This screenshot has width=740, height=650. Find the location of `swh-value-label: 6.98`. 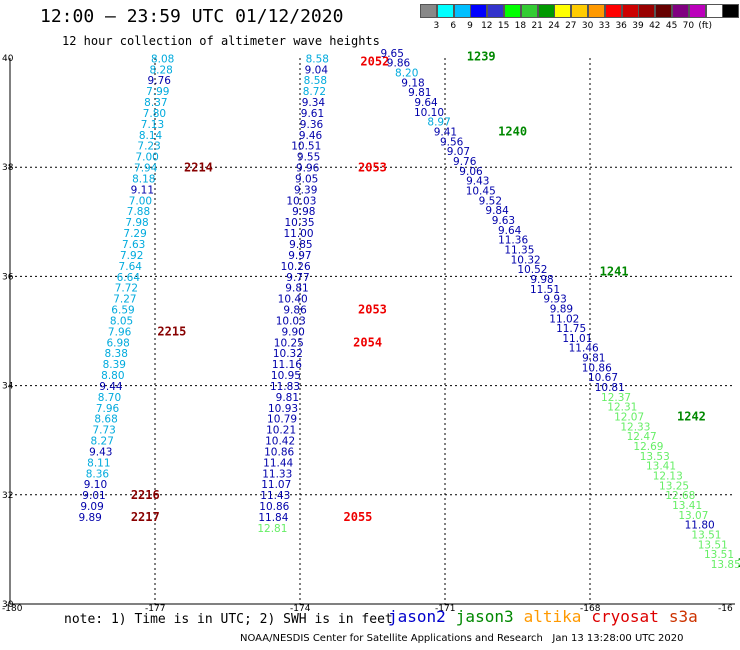

swh-value-label: 6.98 is located at coordinates (117, 343).